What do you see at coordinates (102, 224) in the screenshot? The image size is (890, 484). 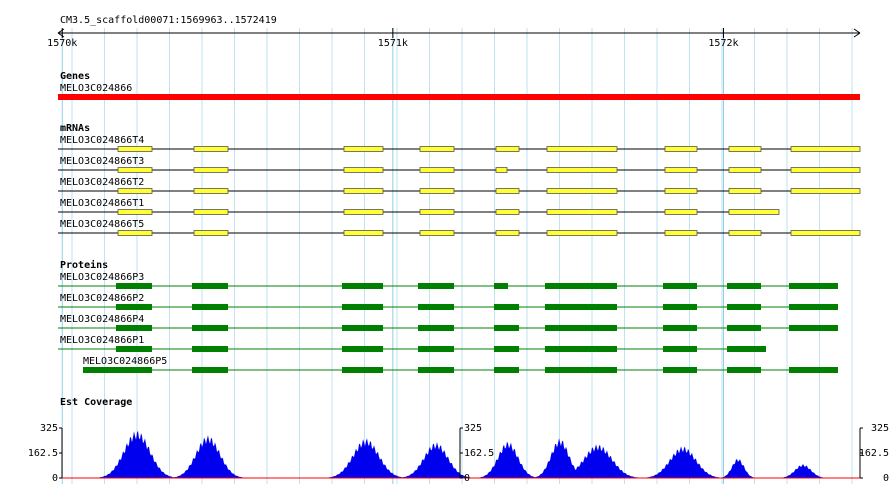 I see `feature-label: MELO3C024866T5` at bounding box center [102, 224].